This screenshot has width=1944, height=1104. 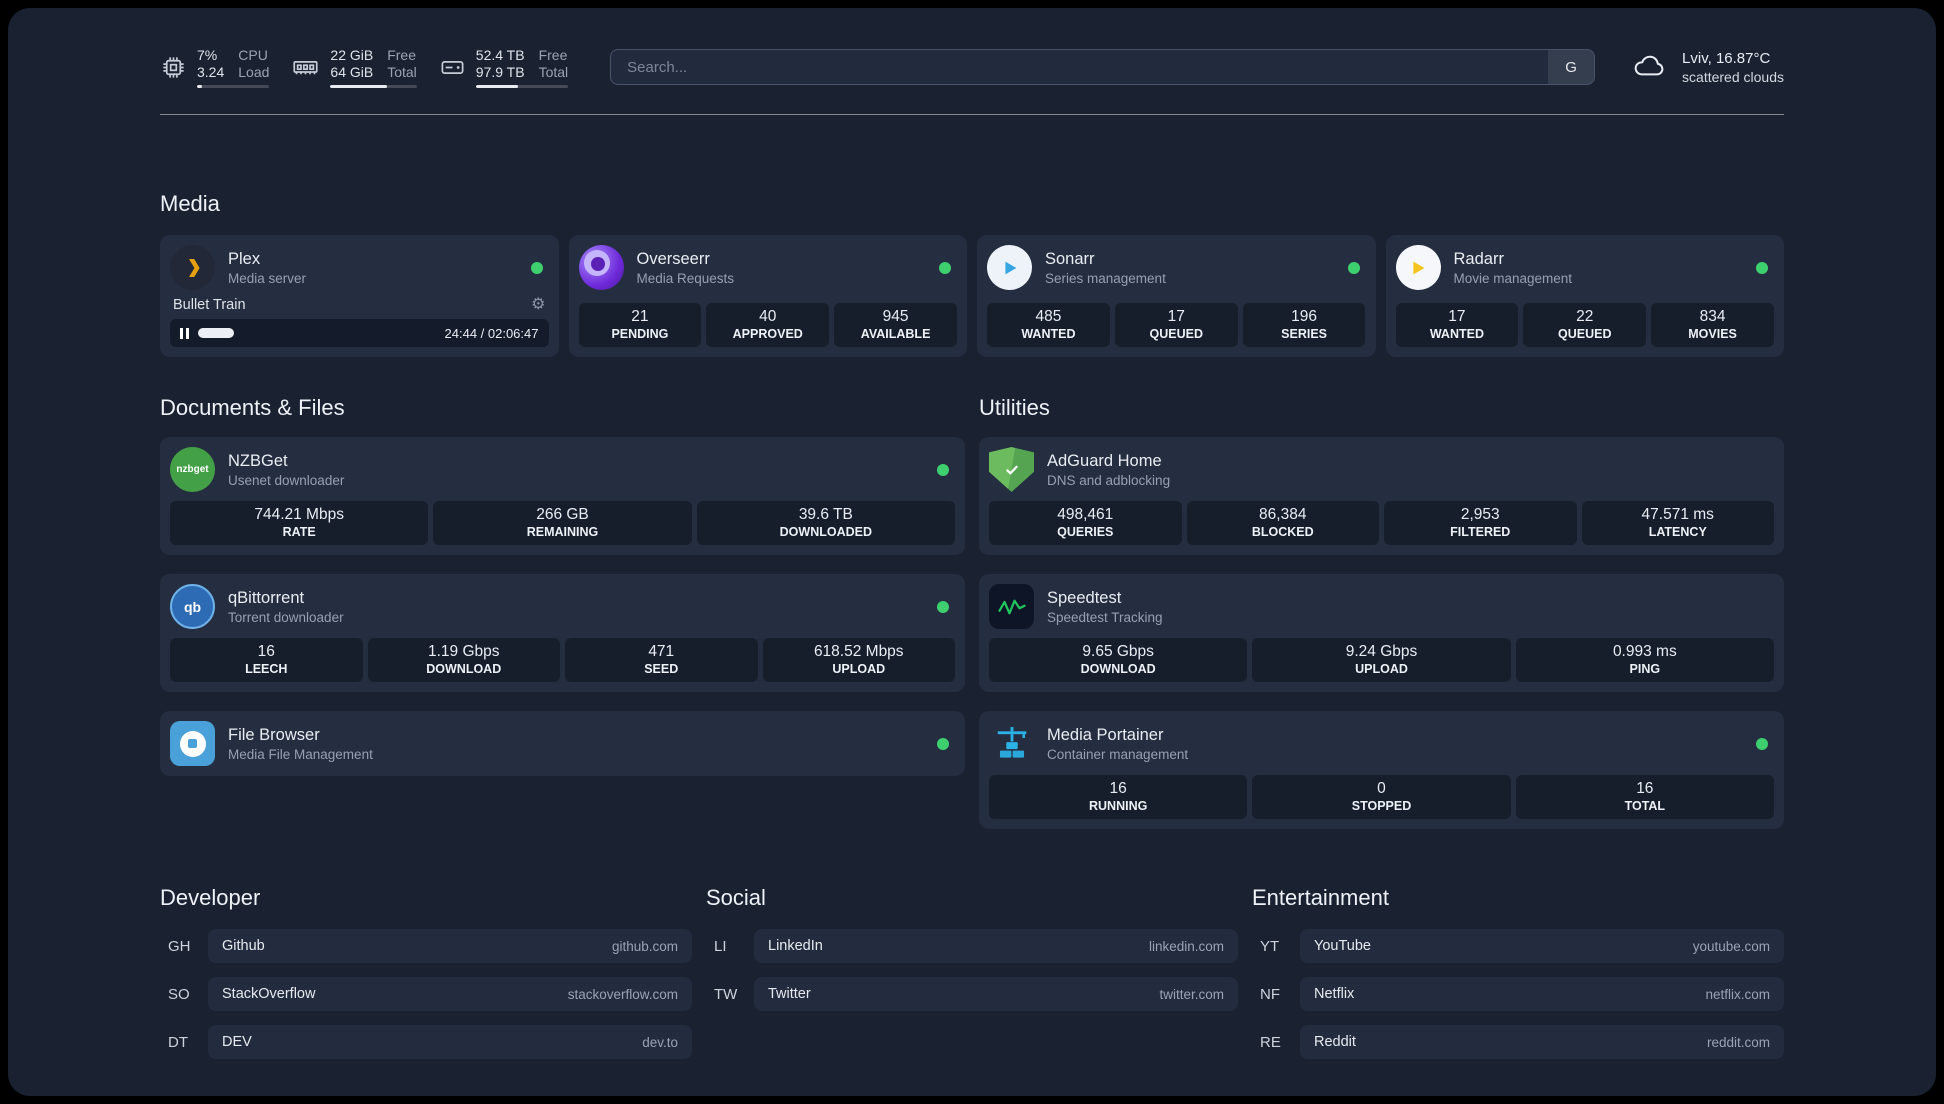 I want to click on bookmark-abbr: RE, so click(x=1270, y=1042).